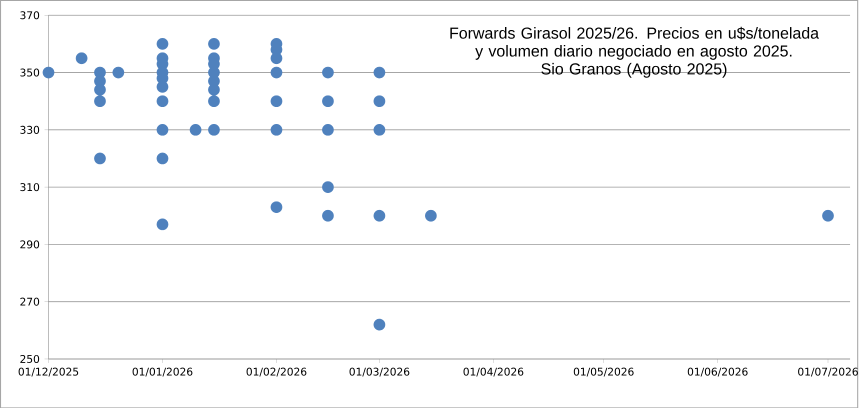 Image resolution: width=863 pixels, height=408 pixels. I want to click on text: Forwards Girasol 2025/26. Precios en u$s/tonelada y volumen diario negociado en agosto 2025., so click(635, 43).